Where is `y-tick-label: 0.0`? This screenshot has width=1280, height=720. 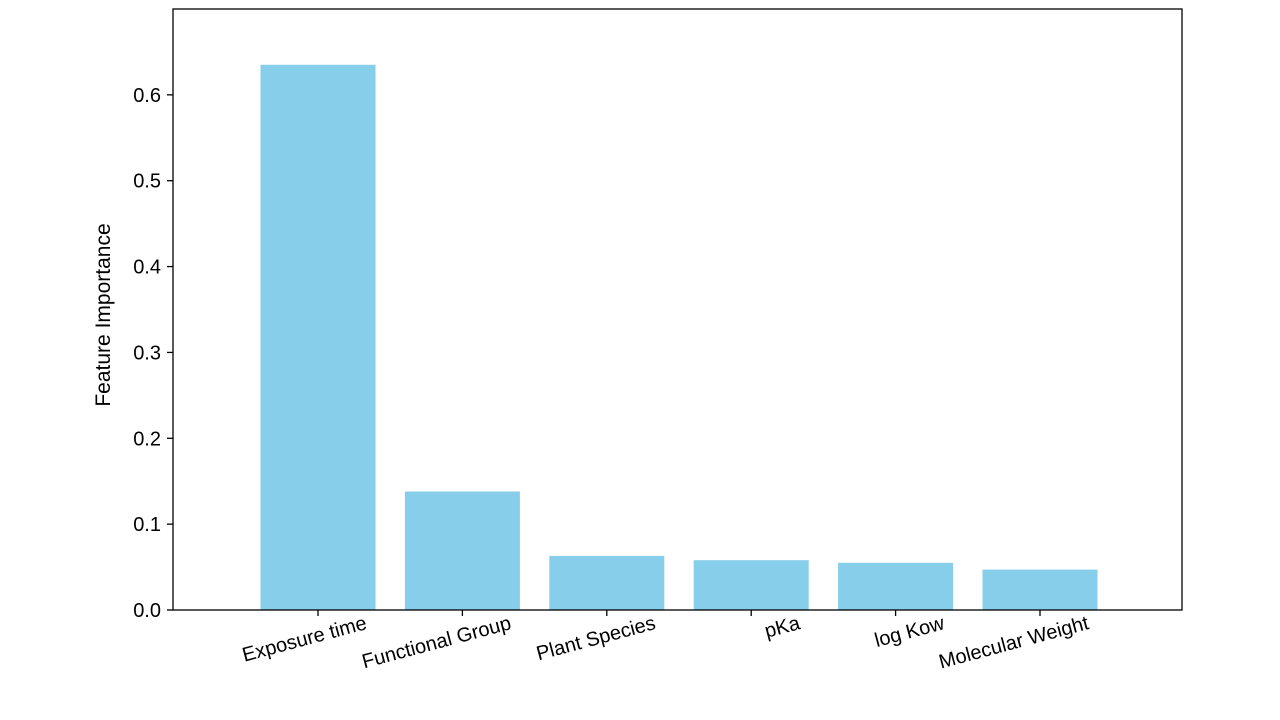 y-tick-label: 0.0 is located at coordinates (147, 611).